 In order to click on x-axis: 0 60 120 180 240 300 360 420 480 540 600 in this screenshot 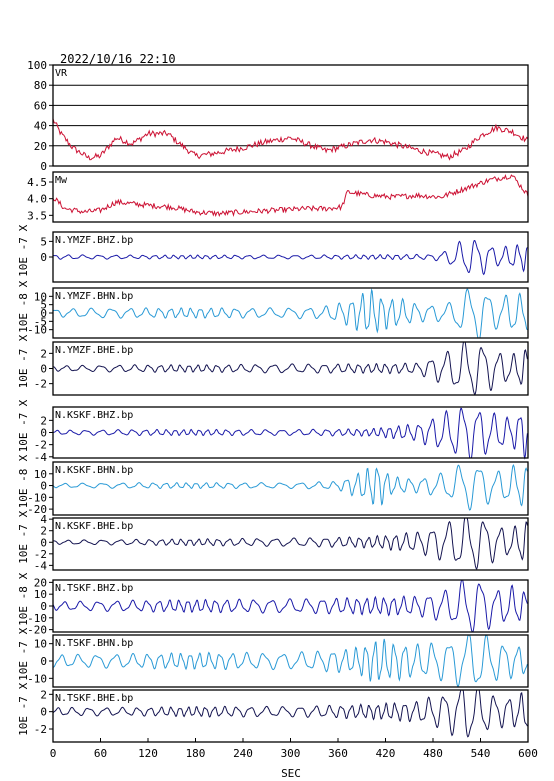, I will do `click(294, 749)`.